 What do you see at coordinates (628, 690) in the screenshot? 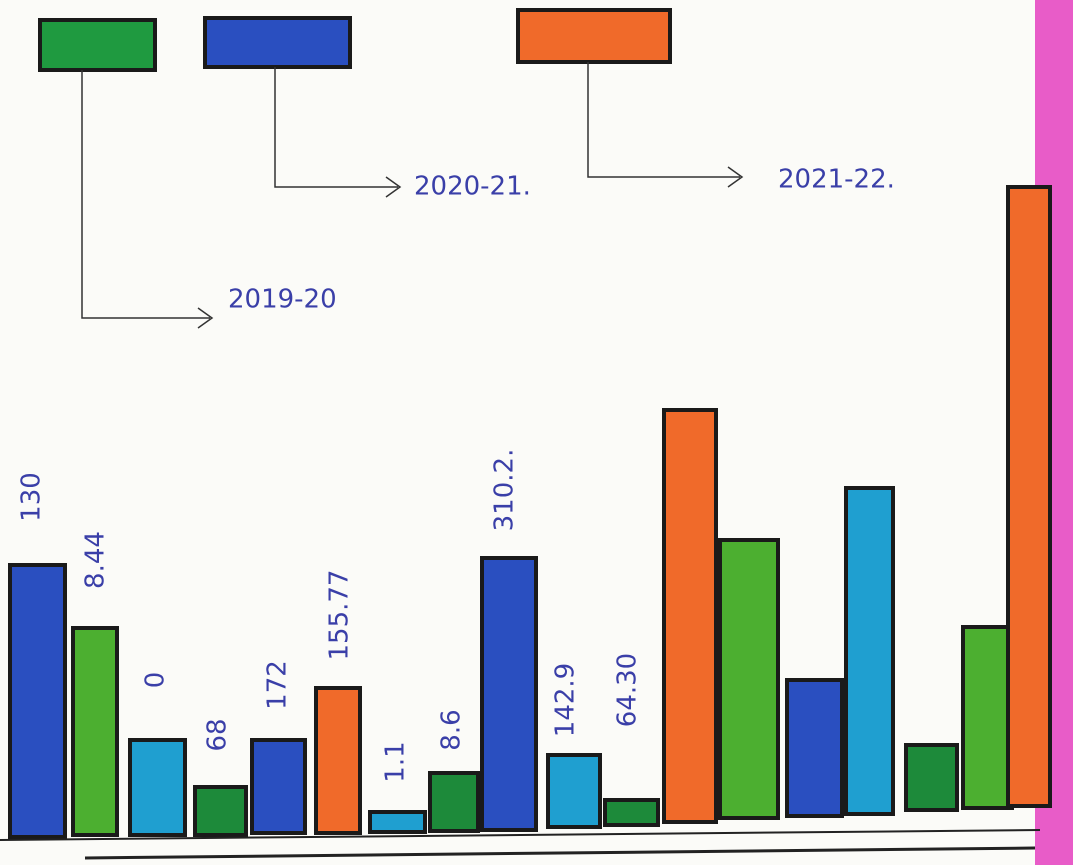
I see `bar-label: 64.30` at bounding box center [628, 690].